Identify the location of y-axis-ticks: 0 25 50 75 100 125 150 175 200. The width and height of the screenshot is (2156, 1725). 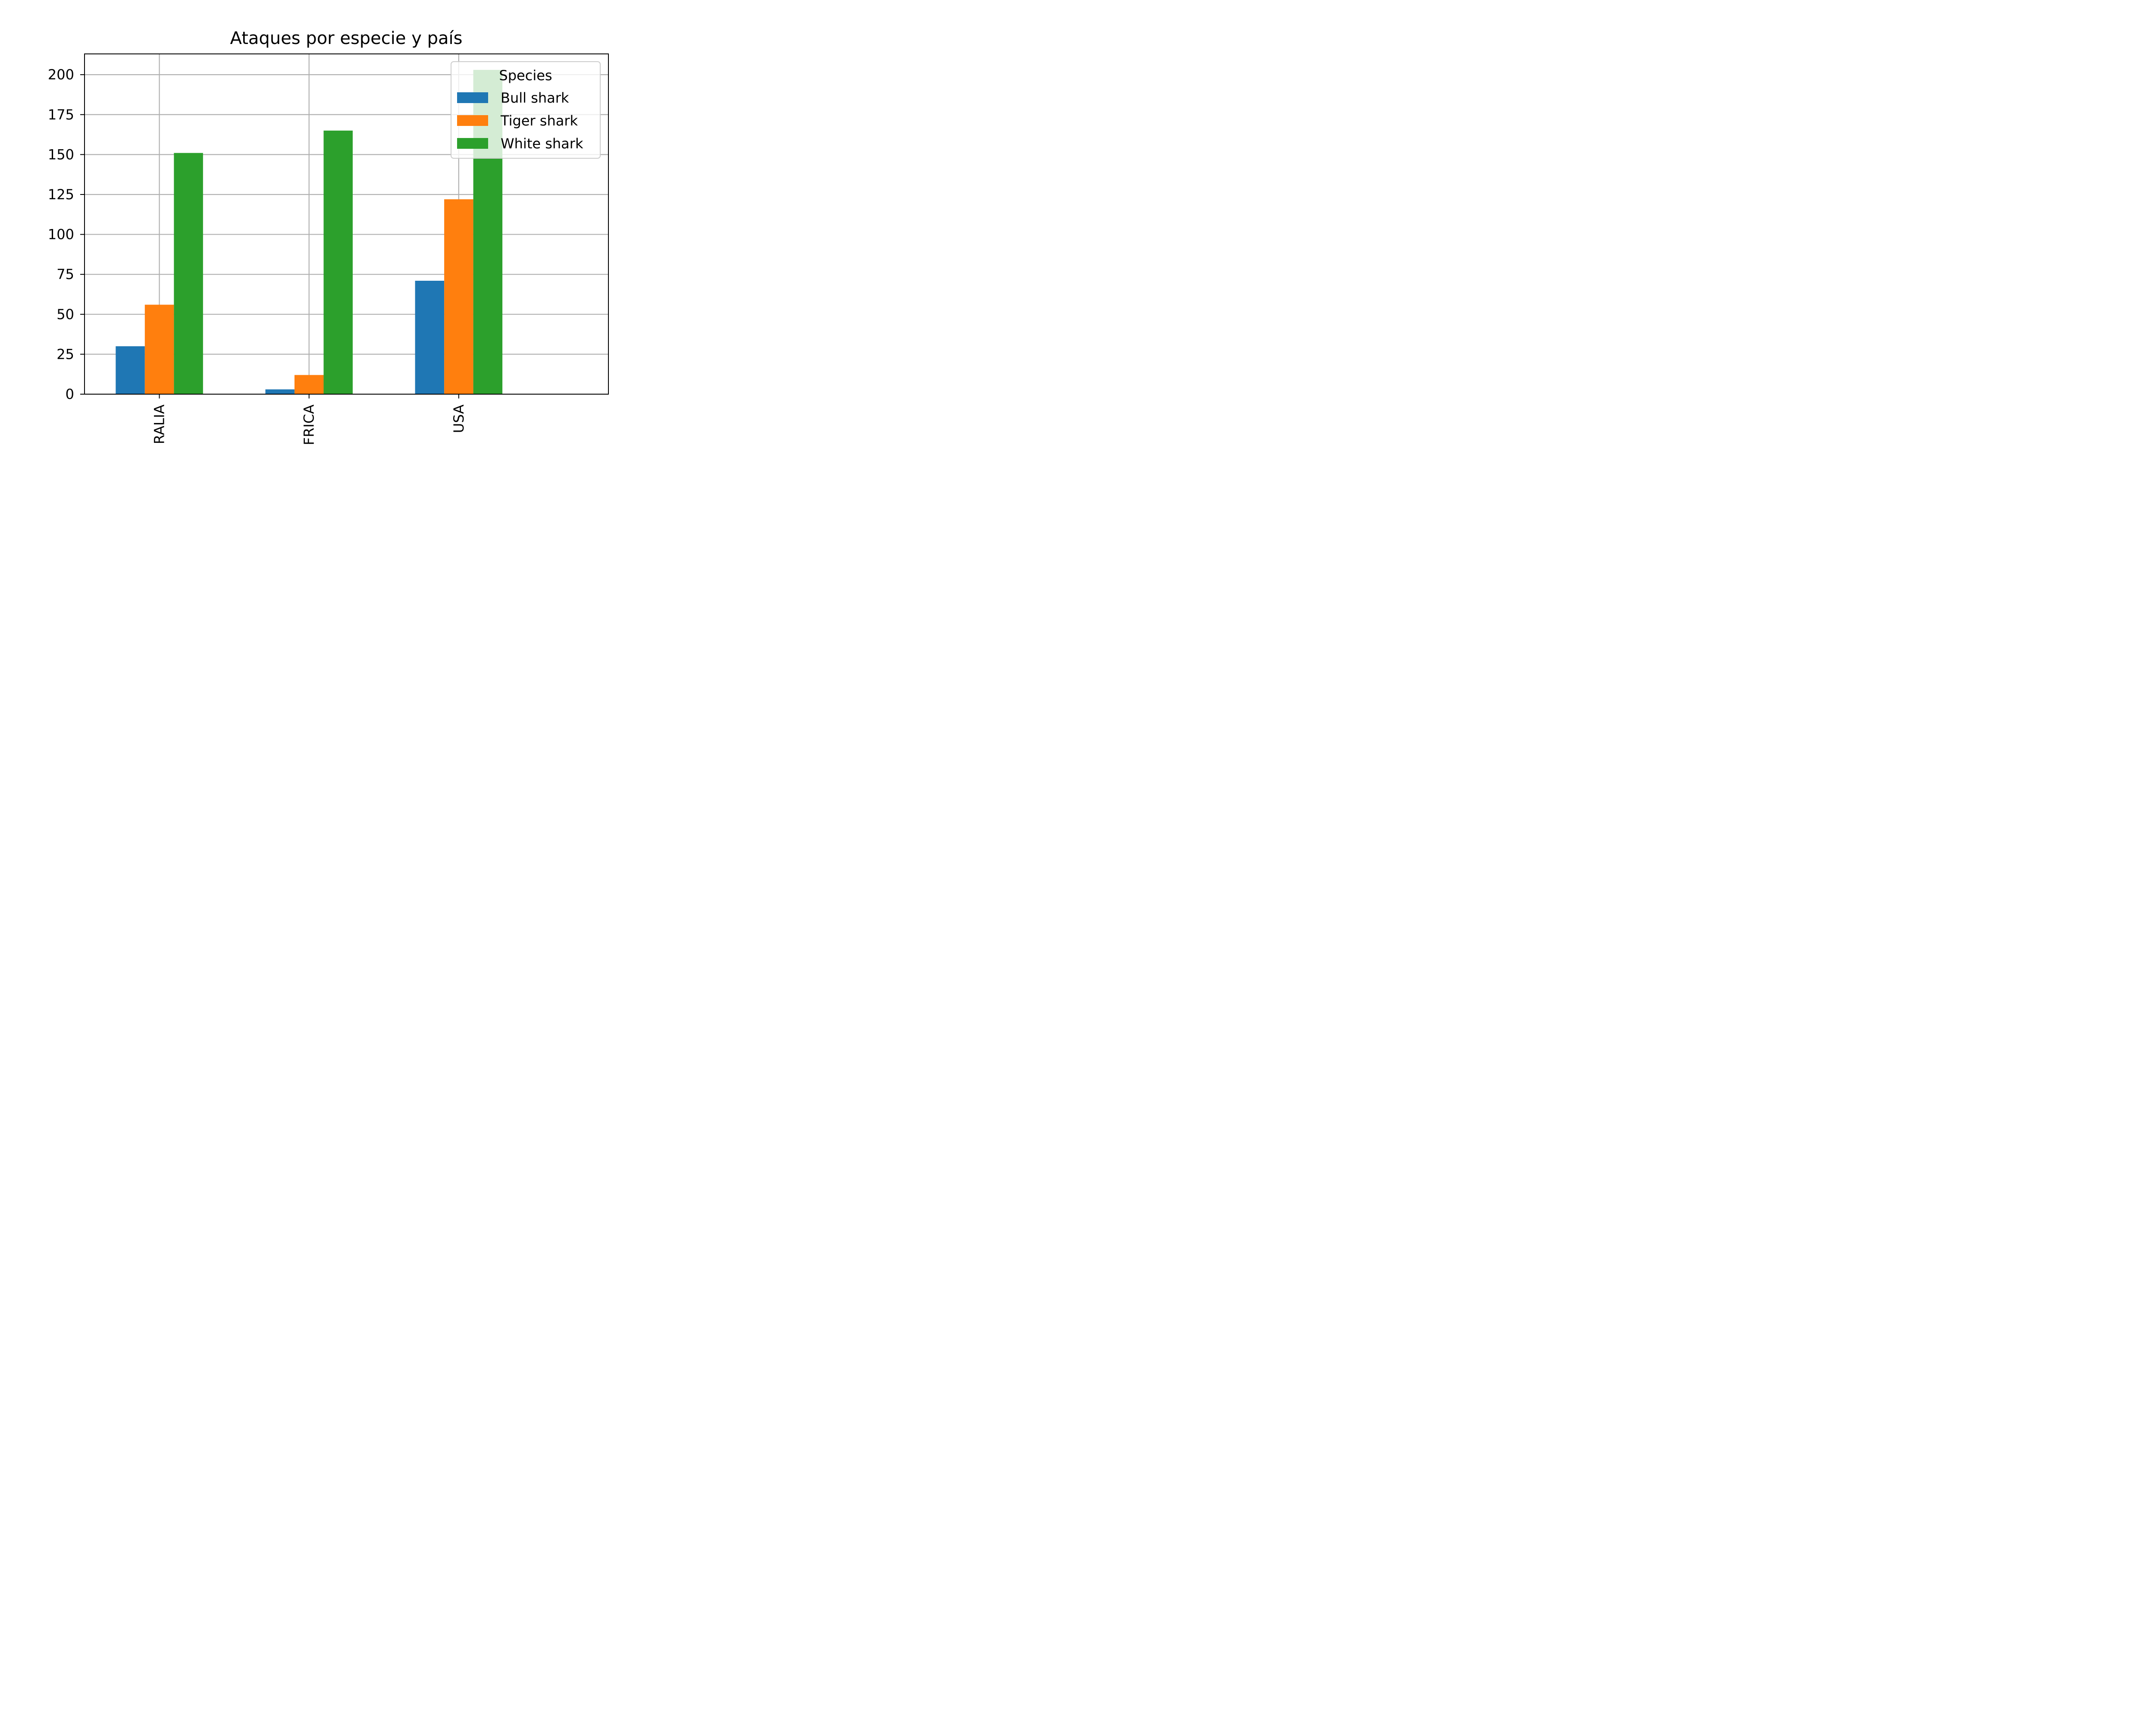
(66, 234).